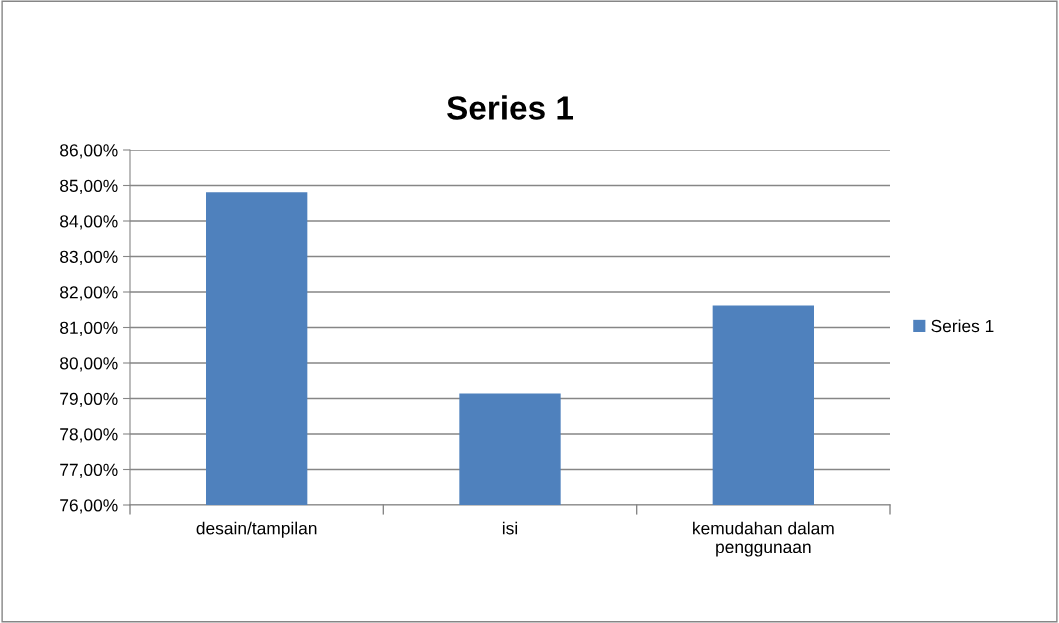 The image size is (1059, 623). Describe the element at coordinates (89, 364) in the screenshot. I see `y-tick-label: 80,00%` at that location.